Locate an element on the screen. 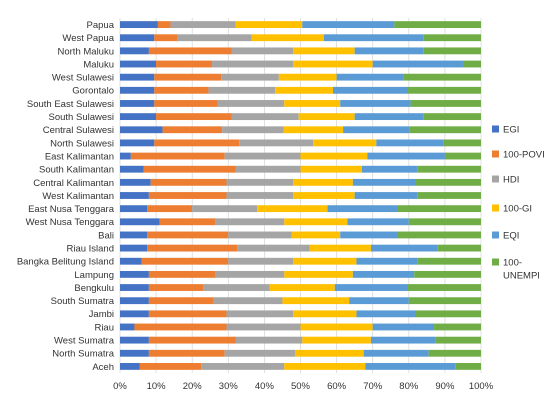  category-label: Aceh is located at coordinates (103, 367).